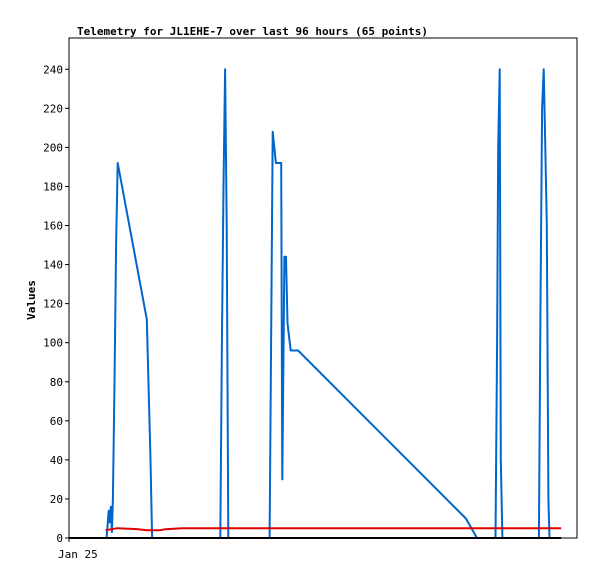 The height and width of the screenshot is (579, 597). I want to click on y-tick-label-0: 0, so click(59, 538).